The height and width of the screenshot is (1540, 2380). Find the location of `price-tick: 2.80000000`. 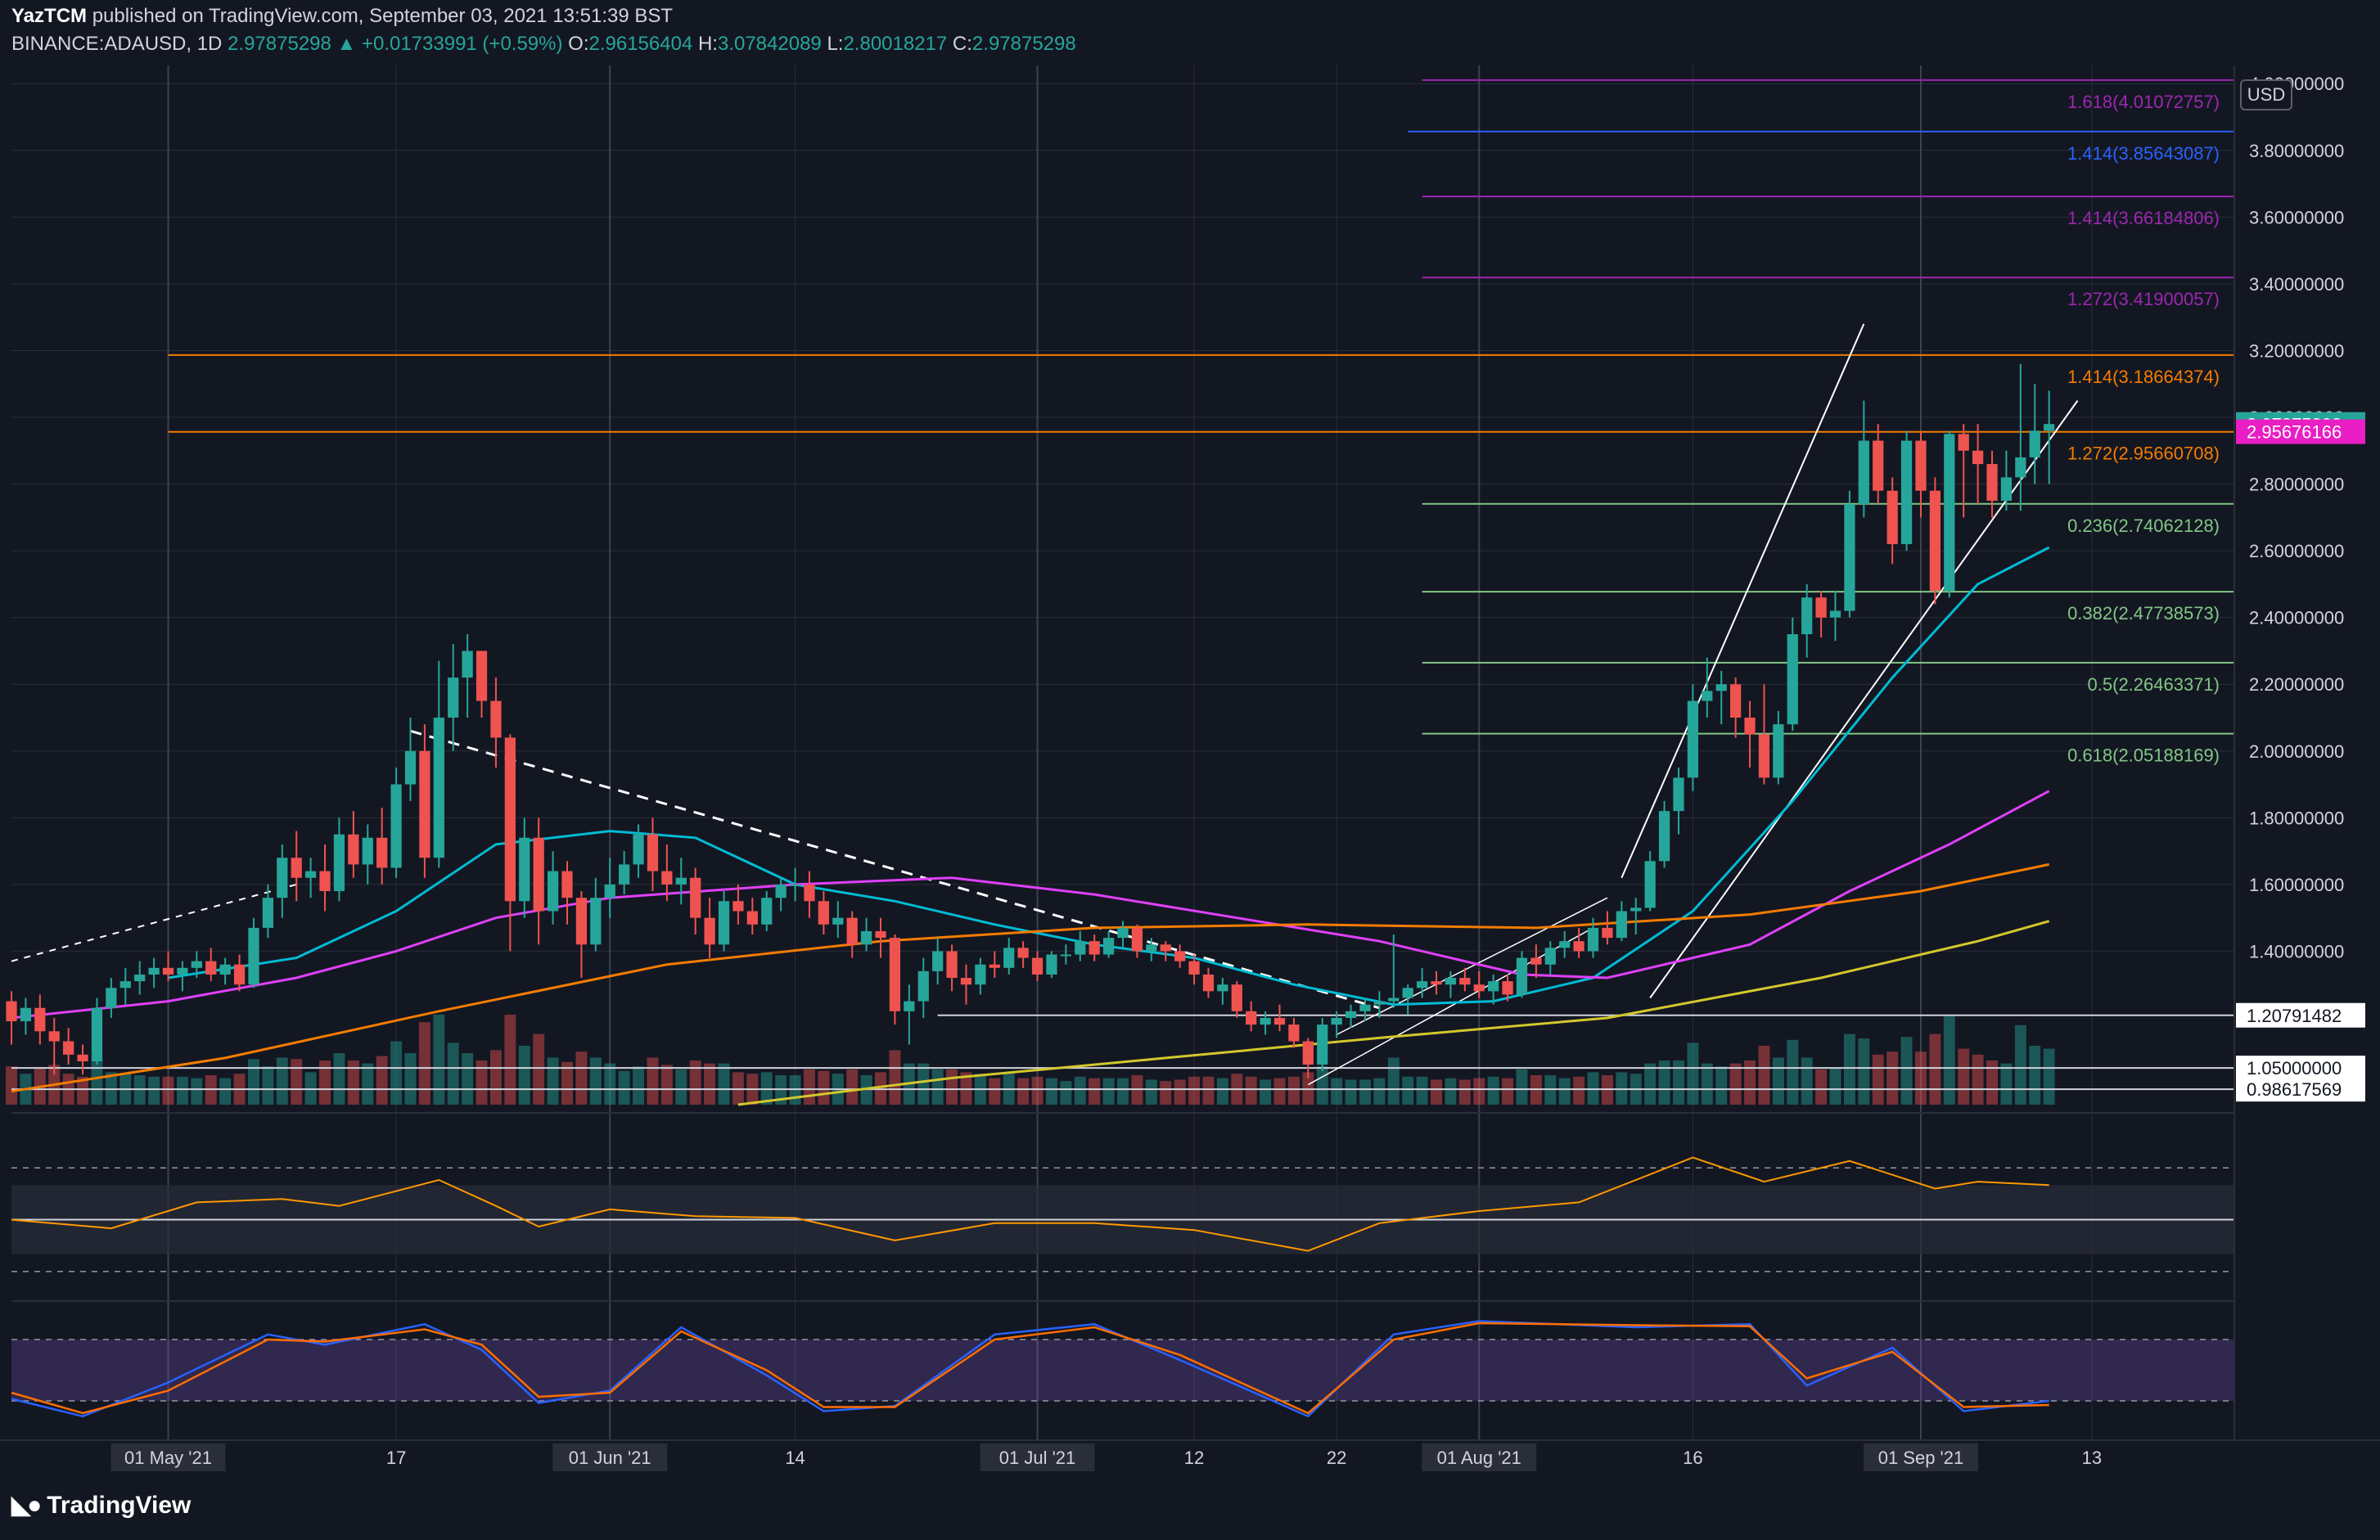

price-tick: 2.80000000 is located at coordinates (2296, 485).